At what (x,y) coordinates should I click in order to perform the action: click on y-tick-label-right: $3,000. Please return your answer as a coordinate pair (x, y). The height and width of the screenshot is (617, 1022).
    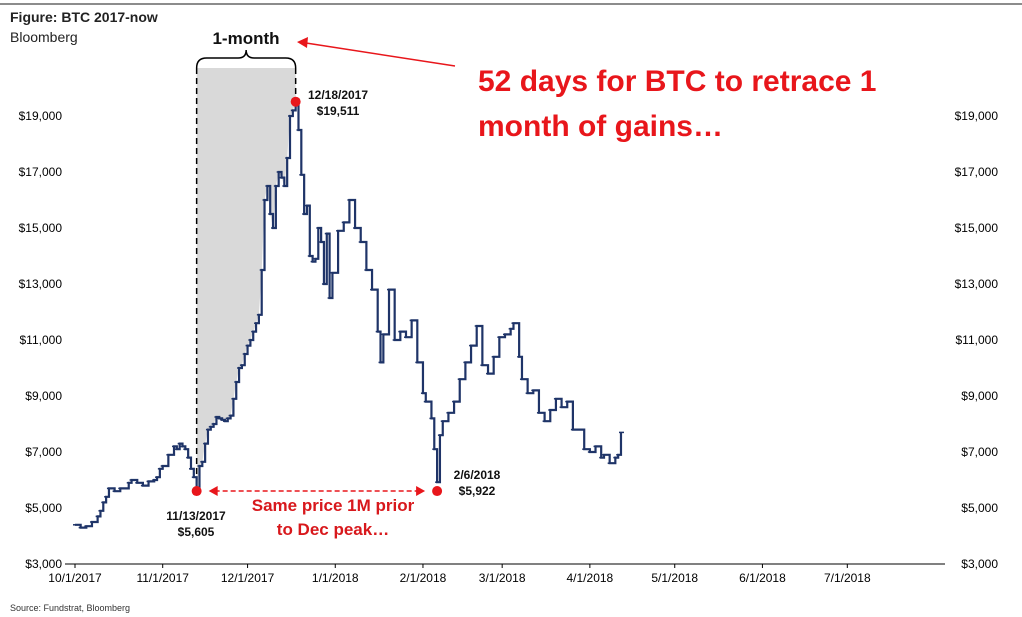
    Looking at the image, I should click on (979, 564).